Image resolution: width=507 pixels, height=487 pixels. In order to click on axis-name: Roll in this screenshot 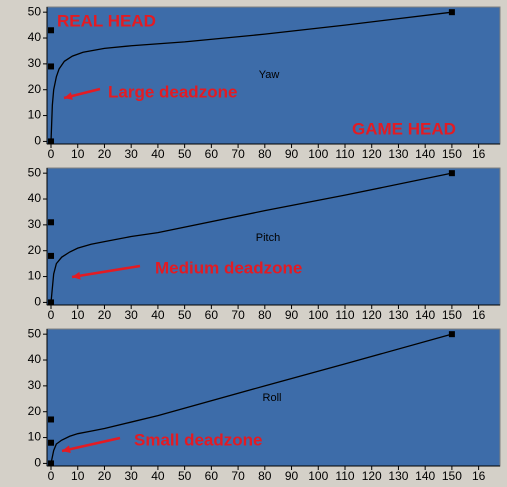, I will do `click(272, 398)`.